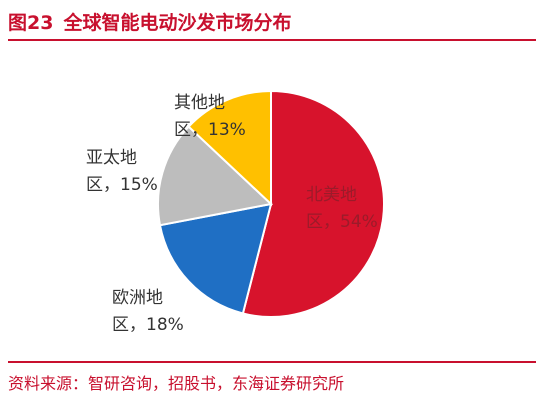 Image resolution: width=538 pixels, height=400 pixels. I want to click on chart-title: 图23 全球智能电动沙发市场分布, so click(149, 21).